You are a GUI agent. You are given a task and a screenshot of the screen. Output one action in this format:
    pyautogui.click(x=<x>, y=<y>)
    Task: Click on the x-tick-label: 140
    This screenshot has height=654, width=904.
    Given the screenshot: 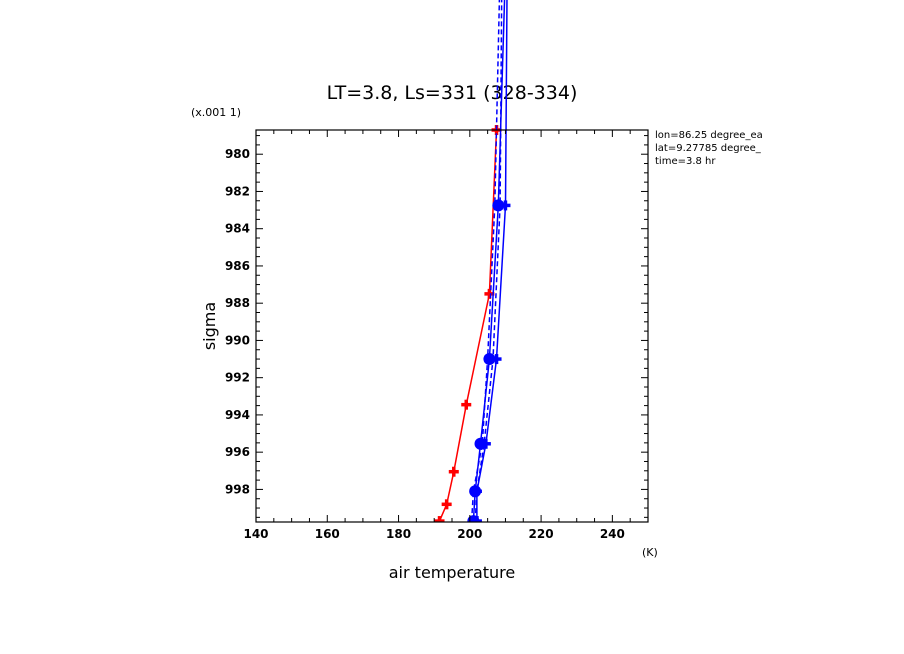 What is the action you would take?
    pyautogui.click(x=255, y=534)
    